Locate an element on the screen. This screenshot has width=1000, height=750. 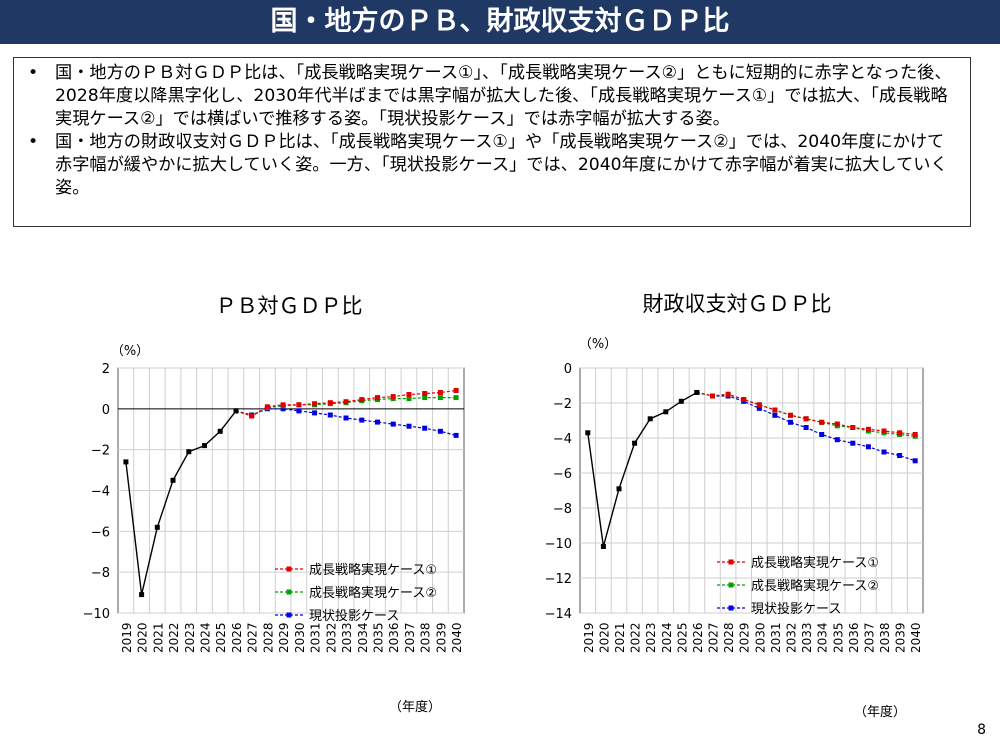
series-line is located at coordinates (806, 413).